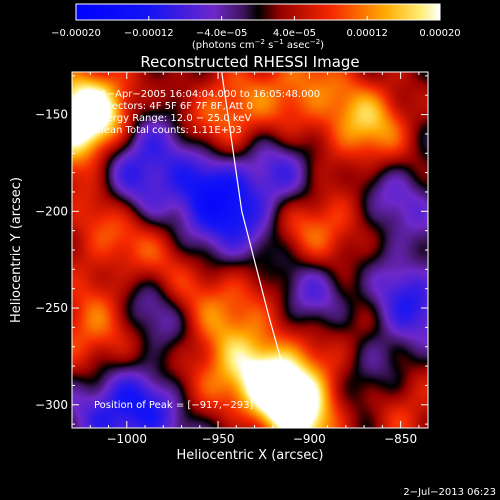 The height and width of the screenshot is (500, 500). I want to click on annotation-line-2: Detectors: 4F 5F 6F 7F 8F, Att 0, so click(173, 106).